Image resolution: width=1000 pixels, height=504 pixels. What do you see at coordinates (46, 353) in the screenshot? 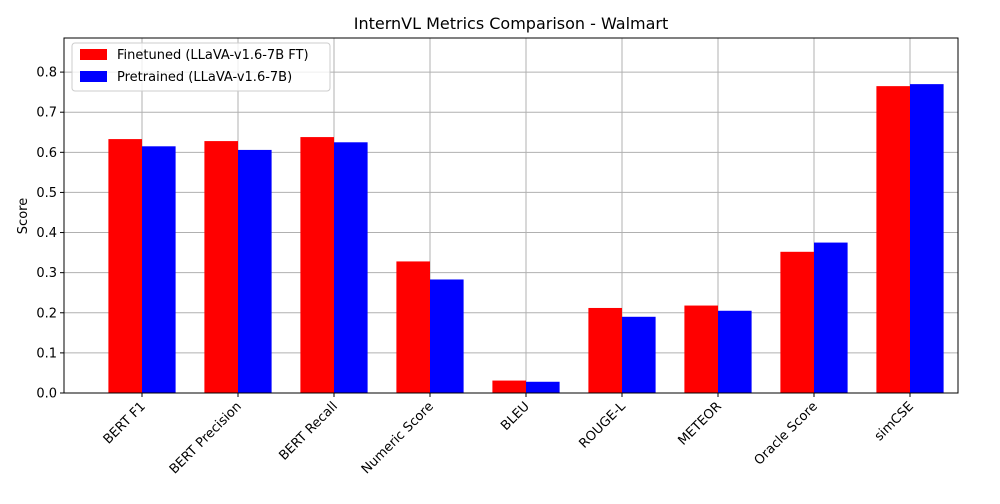
I see `y-tick-label: 0.1` at bounding box center [46, 353].